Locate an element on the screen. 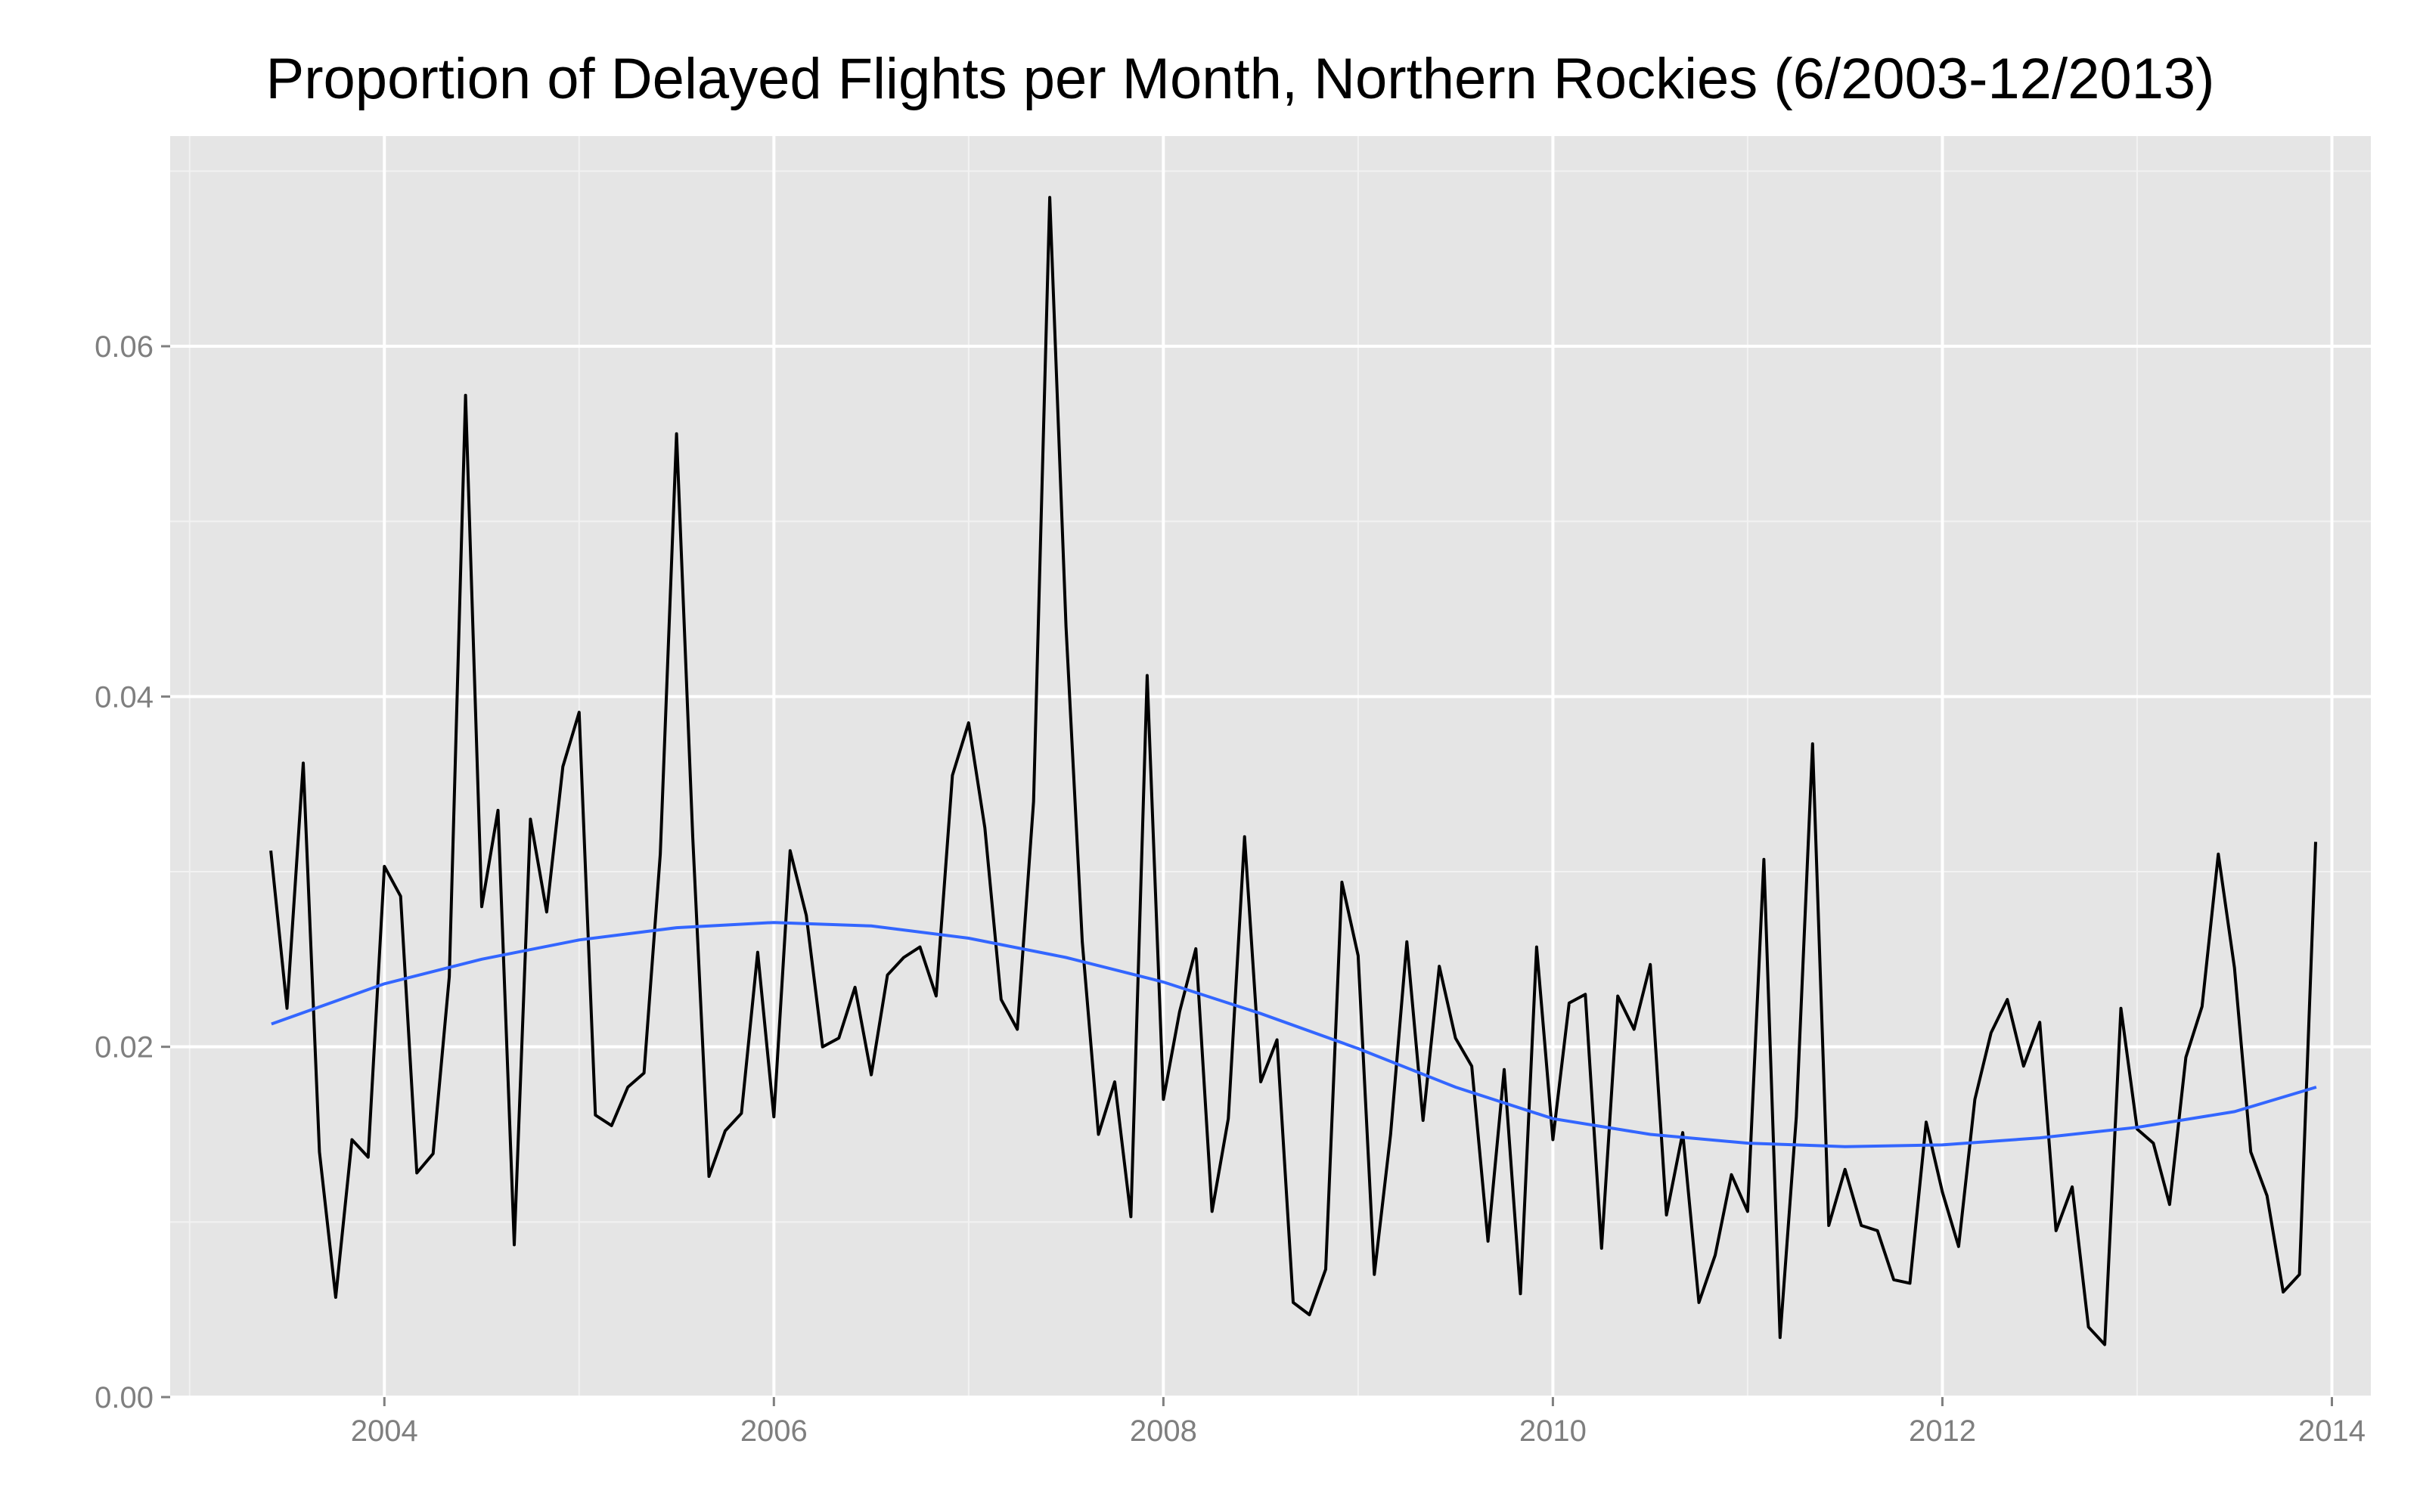 This screenshot has width=2420, height=1512. x-tick-label: 2004 is located at coordinates (384, 1431).